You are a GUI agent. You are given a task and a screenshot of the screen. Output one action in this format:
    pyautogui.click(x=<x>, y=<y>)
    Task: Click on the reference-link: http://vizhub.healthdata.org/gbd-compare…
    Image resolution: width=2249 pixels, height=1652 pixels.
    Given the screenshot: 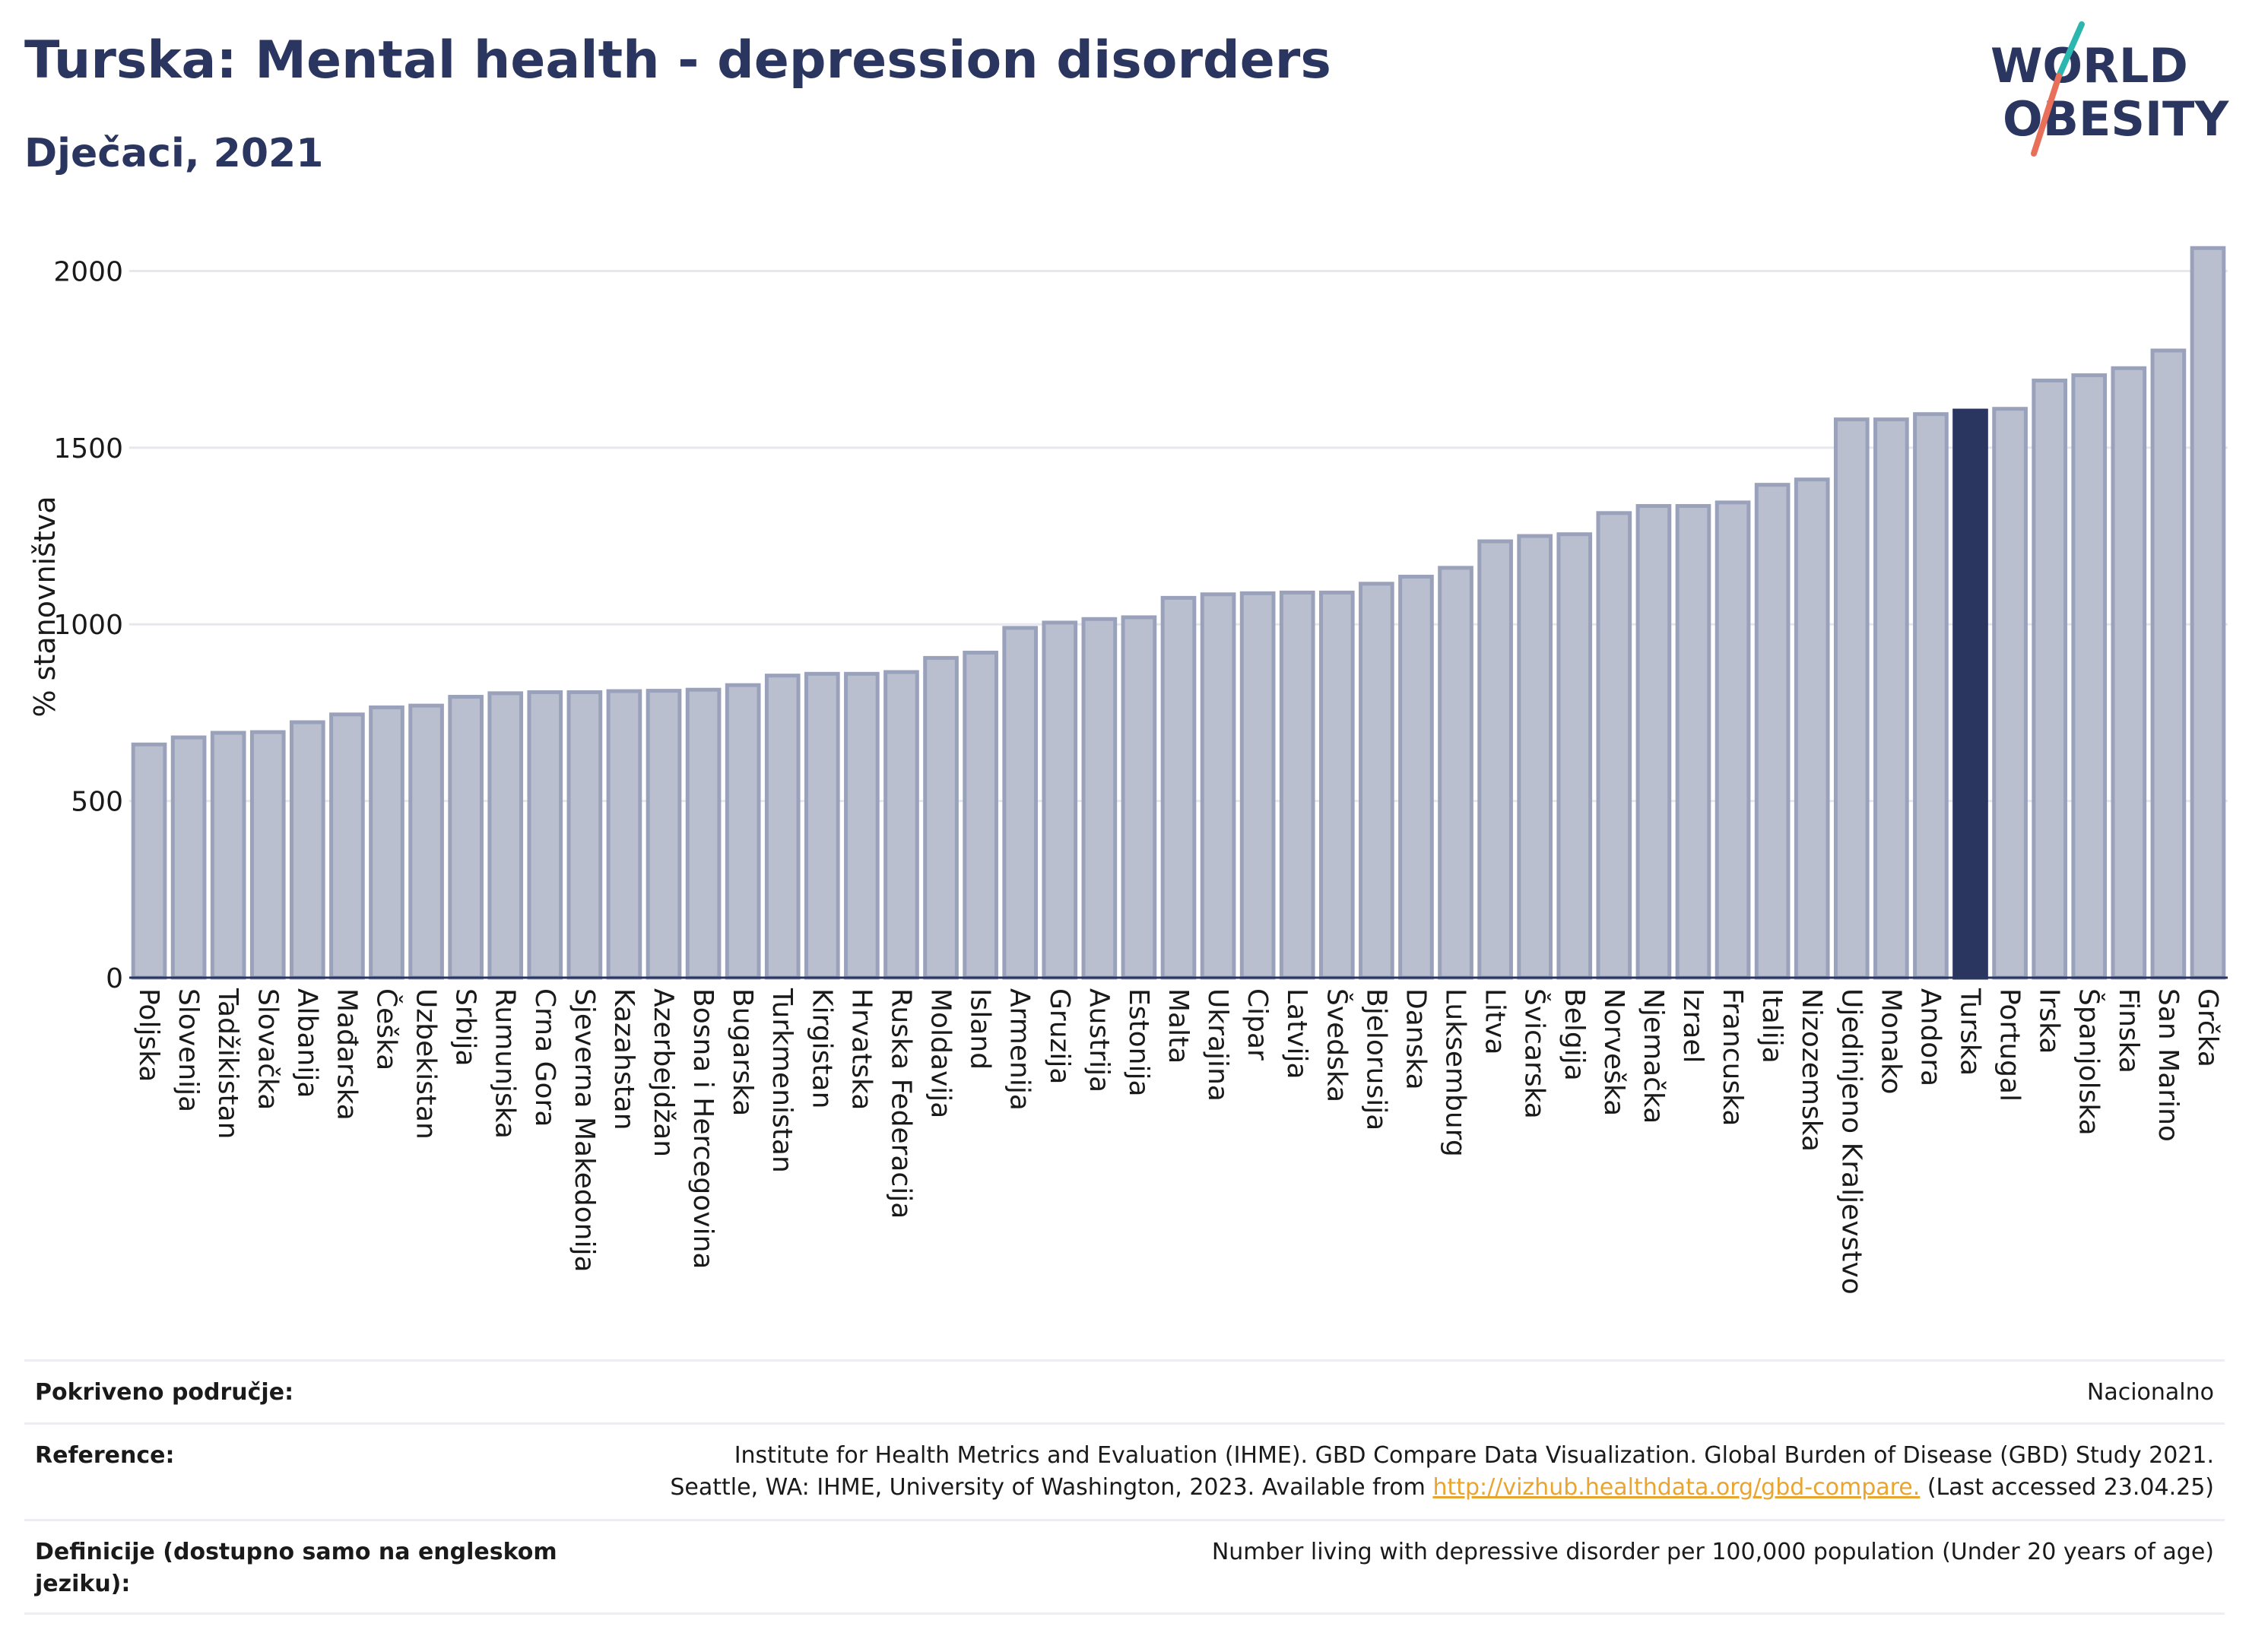 What is the action you would take?
    pyautogui.click(x=1676, y=1487)
    